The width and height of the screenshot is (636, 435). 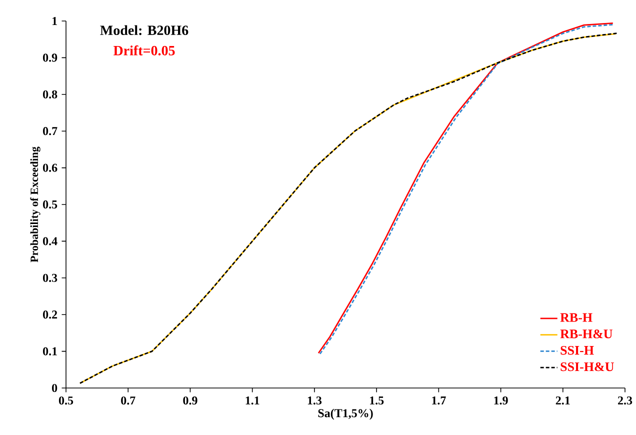 I want to click on y-tick-label: 0.5, so click(x=50, y=204).